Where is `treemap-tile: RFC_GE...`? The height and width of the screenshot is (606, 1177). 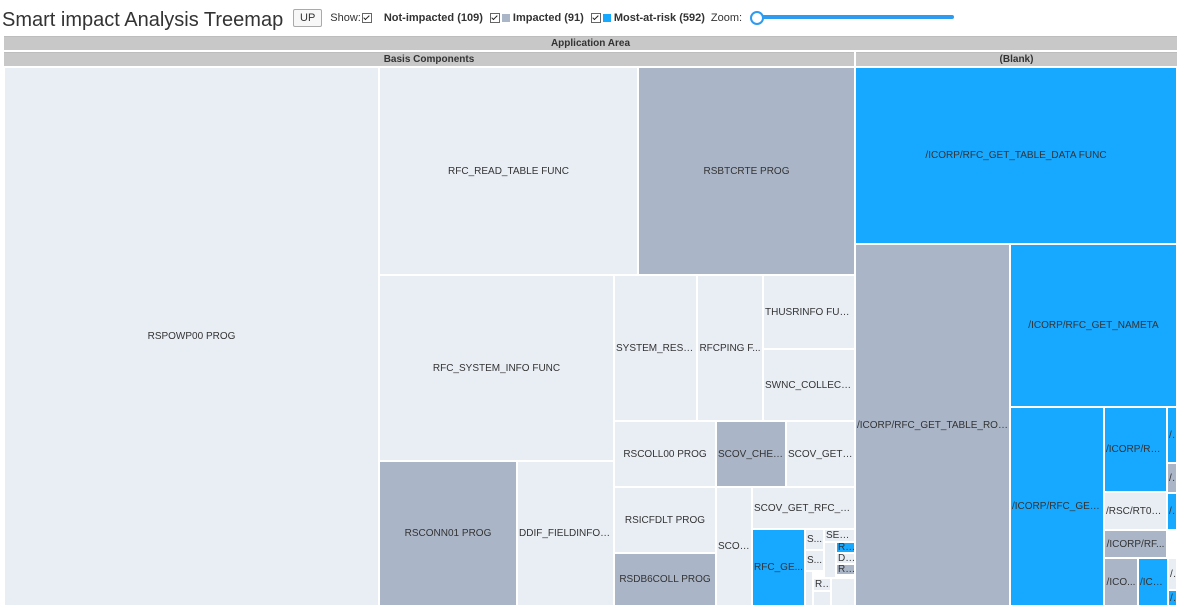
treemap-tile: RFC_GE... is located at coordinates (778, 567).